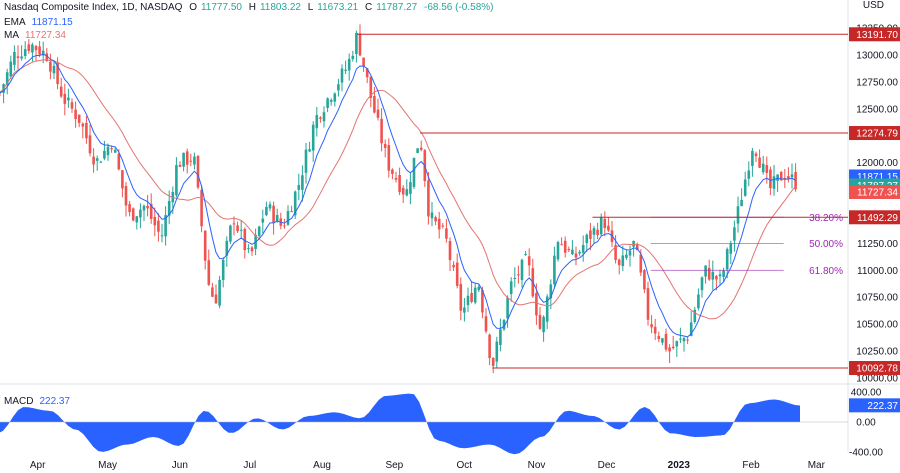  What do you see at coordinates (310, 7) in the screenshot?
I see `low-label: L` at bounding box center [310, 7].